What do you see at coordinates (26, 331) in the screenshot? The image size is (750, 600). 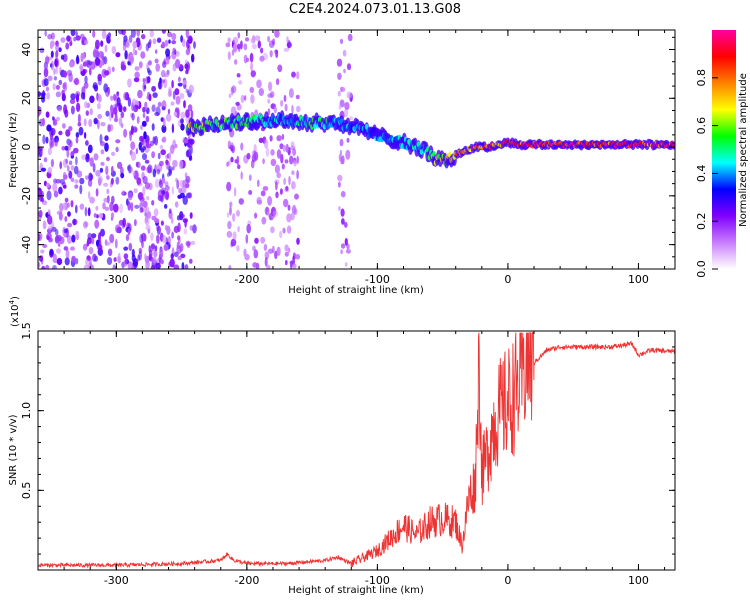 I see `snr-y-tick-label: 1.5` at bounding box center [26, 331].